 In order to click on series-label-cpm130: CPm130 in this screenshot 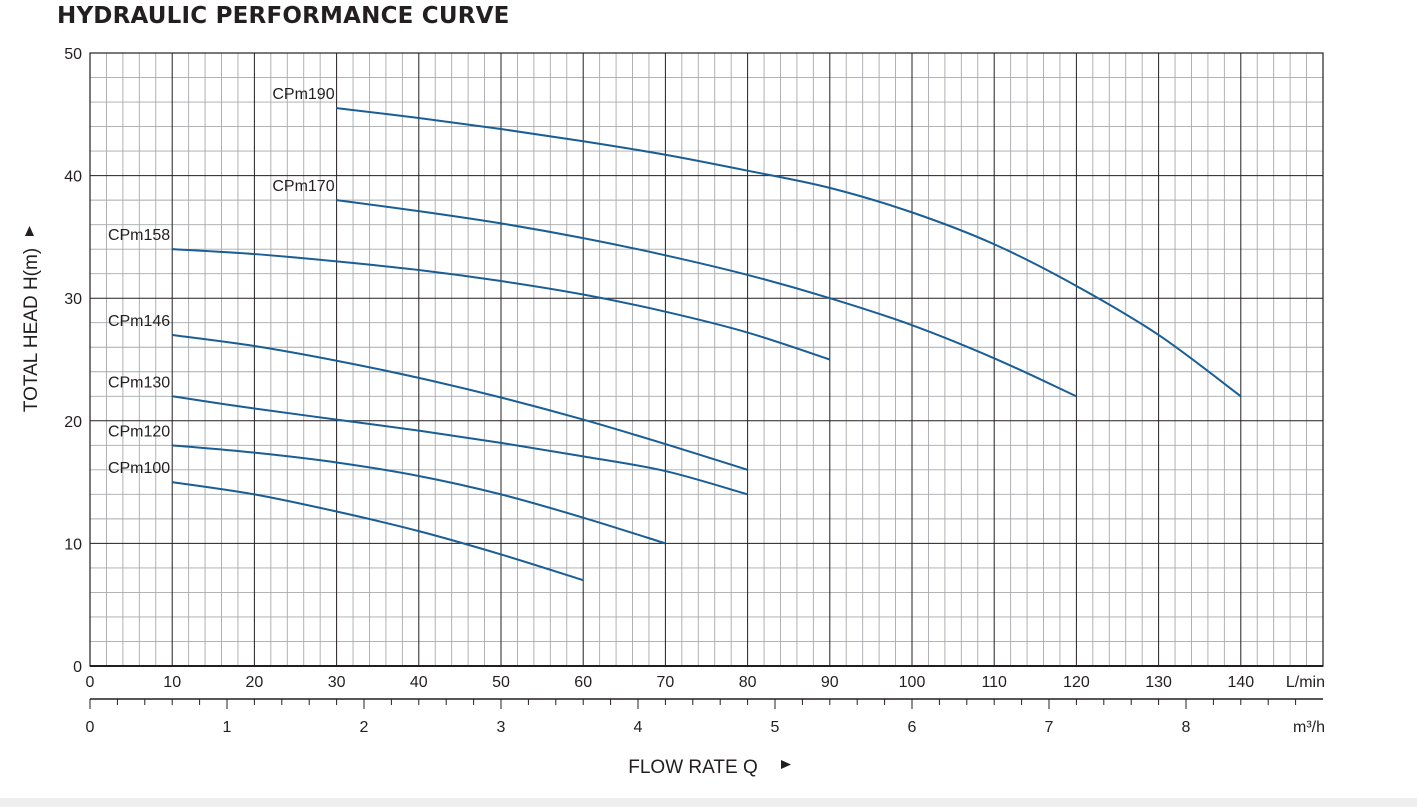, I will do `click(139, 382)`.